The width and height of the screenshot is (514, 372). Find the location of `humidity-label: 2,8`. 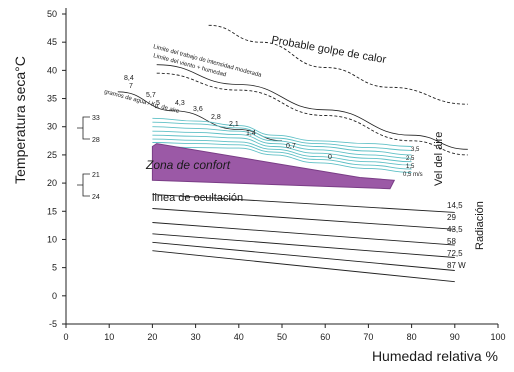

humidity-label: 2,8 is located at coordinates (216, 117).